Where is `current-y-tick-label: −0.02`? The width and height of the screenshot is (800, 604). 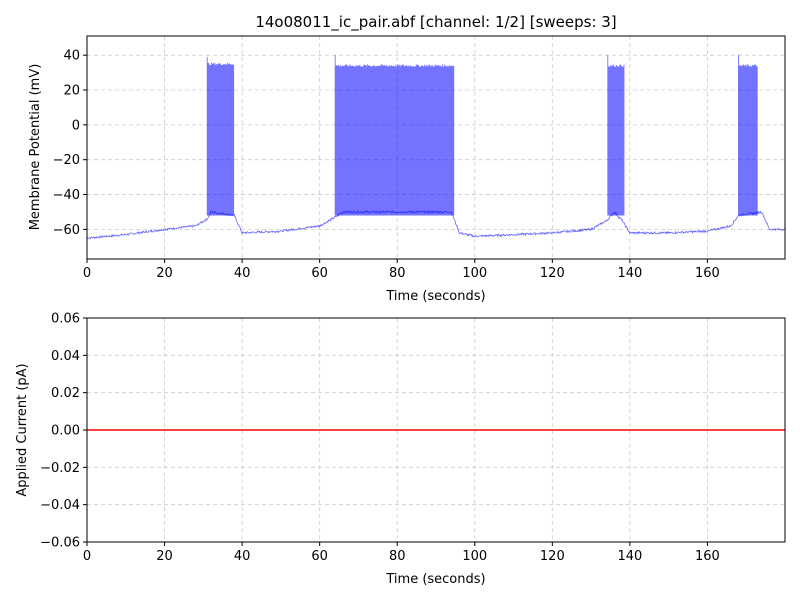 current-y-tick-label: −0.02 is located at coordinates (60, 468).